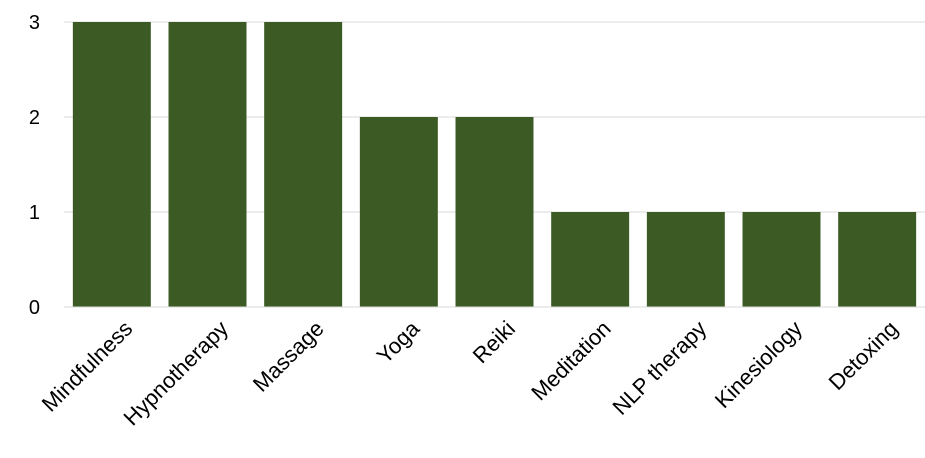 The height and width of the screenshot is (458, 925). I want to click on x-category-label: Yoga, so click(398, 341).